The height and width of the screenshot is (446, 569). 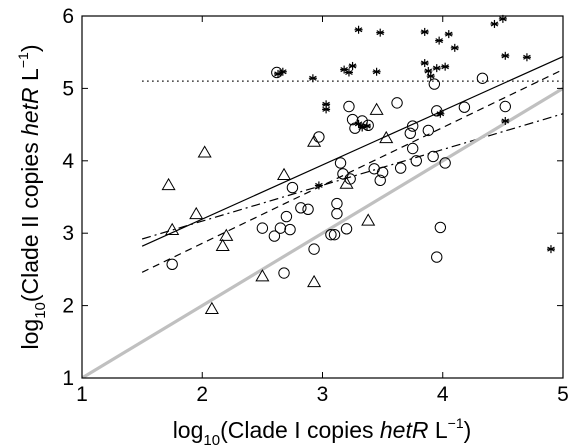 What do you see at coordinates (68, 233) in the screenshot?
I see `y-tick-label: 3` at bounding box center [68, 233].